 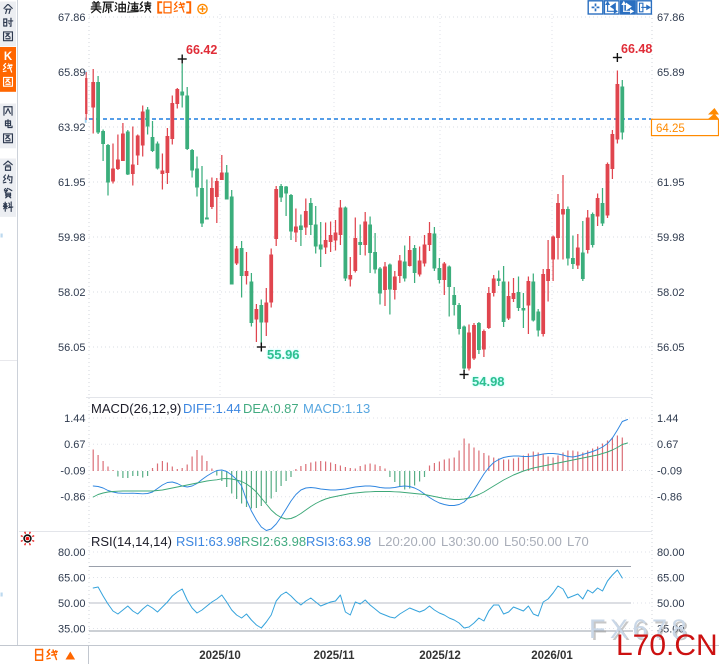 I want to click on svg-text: L20:20.00, so click(x=407, y=541).